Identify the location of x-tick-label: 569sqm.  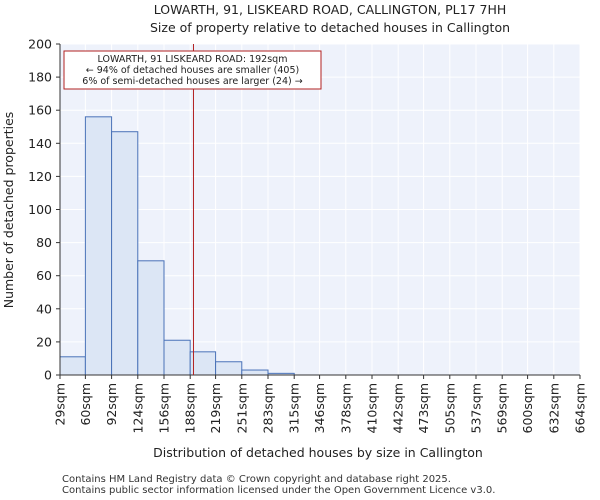
(502, 408).